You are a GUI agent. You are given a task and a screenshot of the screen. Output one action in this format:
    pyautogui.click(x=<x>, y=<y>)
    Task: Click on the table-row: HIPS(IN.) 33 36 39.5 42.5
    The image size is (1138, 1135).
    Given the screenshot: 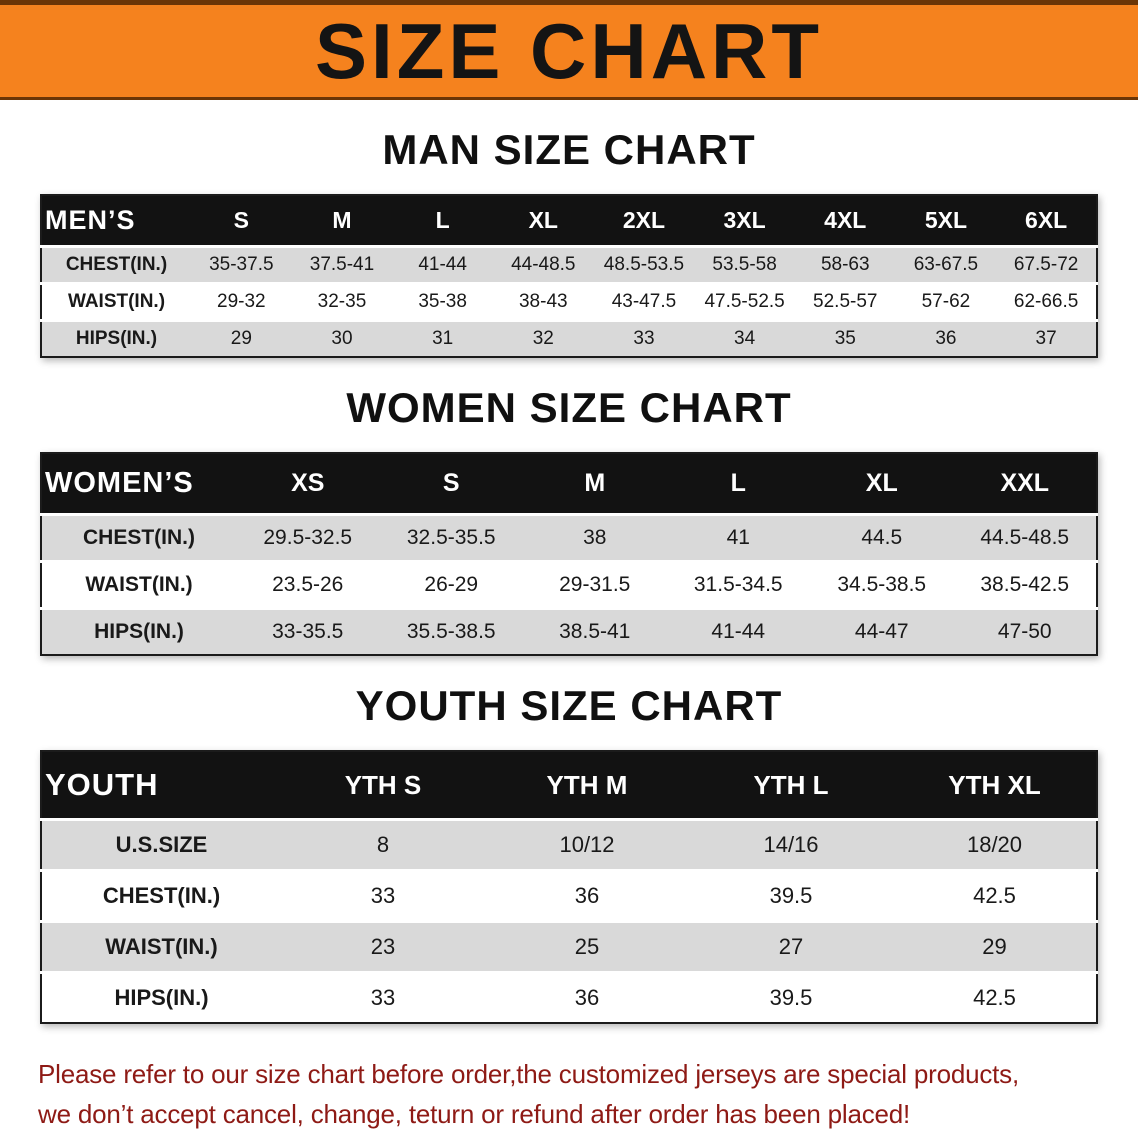 What is the action you would take?
    pyautogui.click(x=569, y=997)
    